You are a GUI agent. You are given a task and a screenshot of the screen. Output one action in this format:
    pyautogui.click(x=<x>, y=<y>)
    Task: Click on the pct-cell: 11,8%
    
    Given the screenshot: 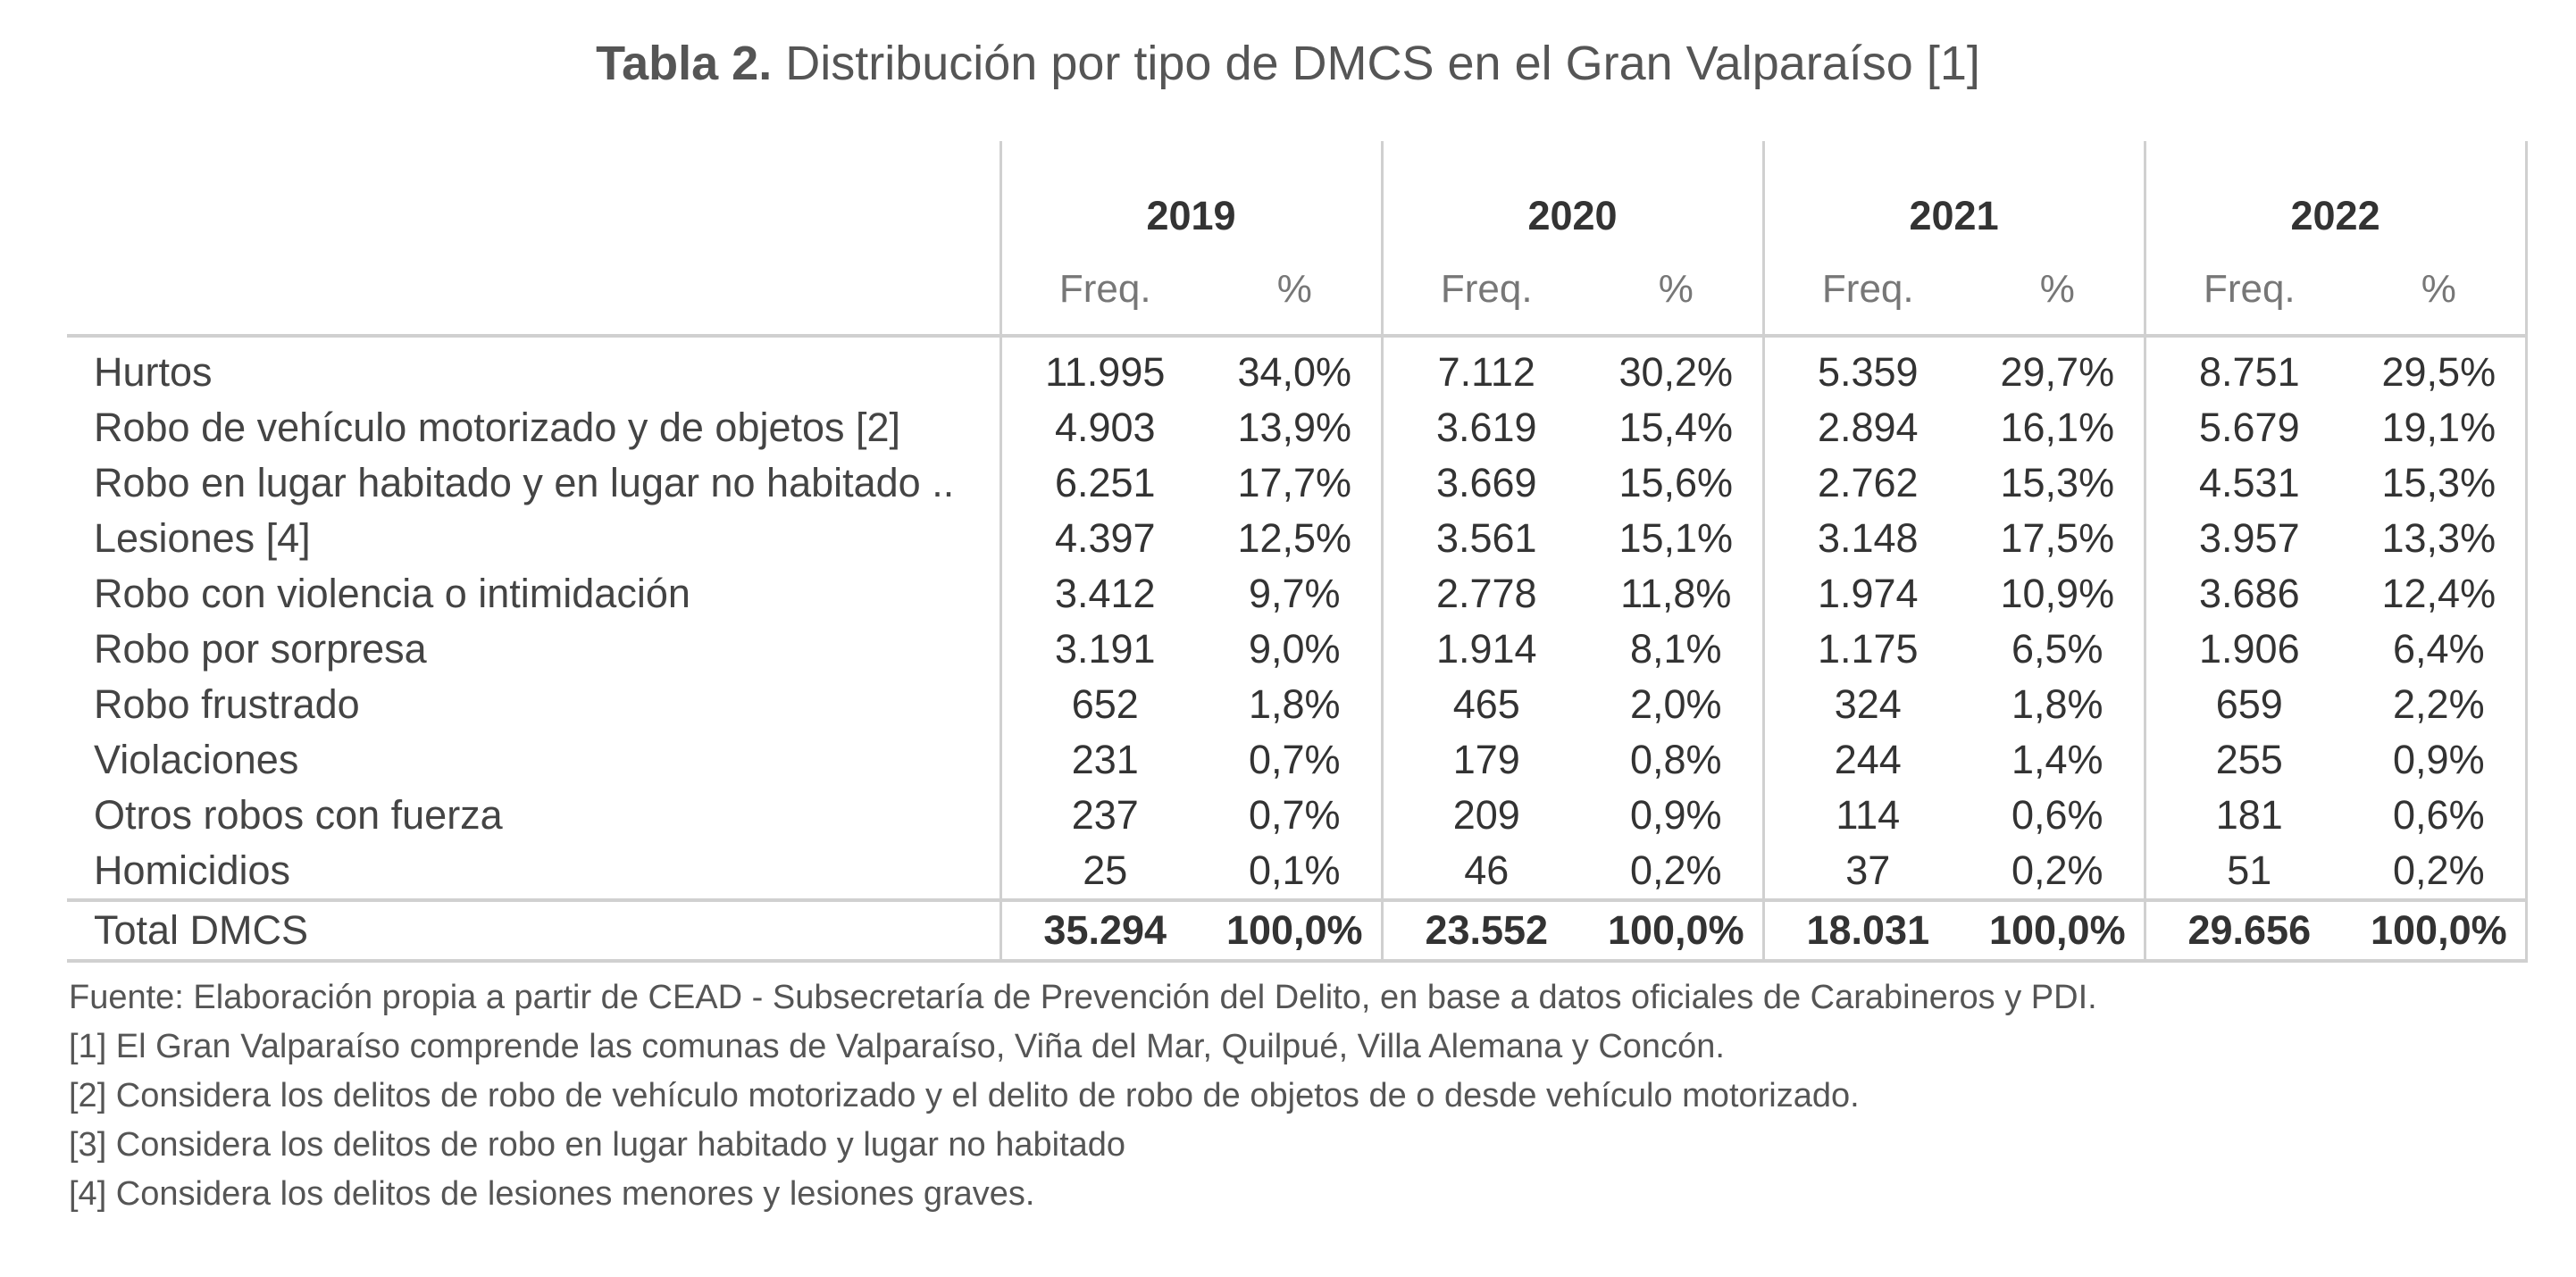 What is the action you would take?
    pyautogui.click(x=1676, y=594)
    